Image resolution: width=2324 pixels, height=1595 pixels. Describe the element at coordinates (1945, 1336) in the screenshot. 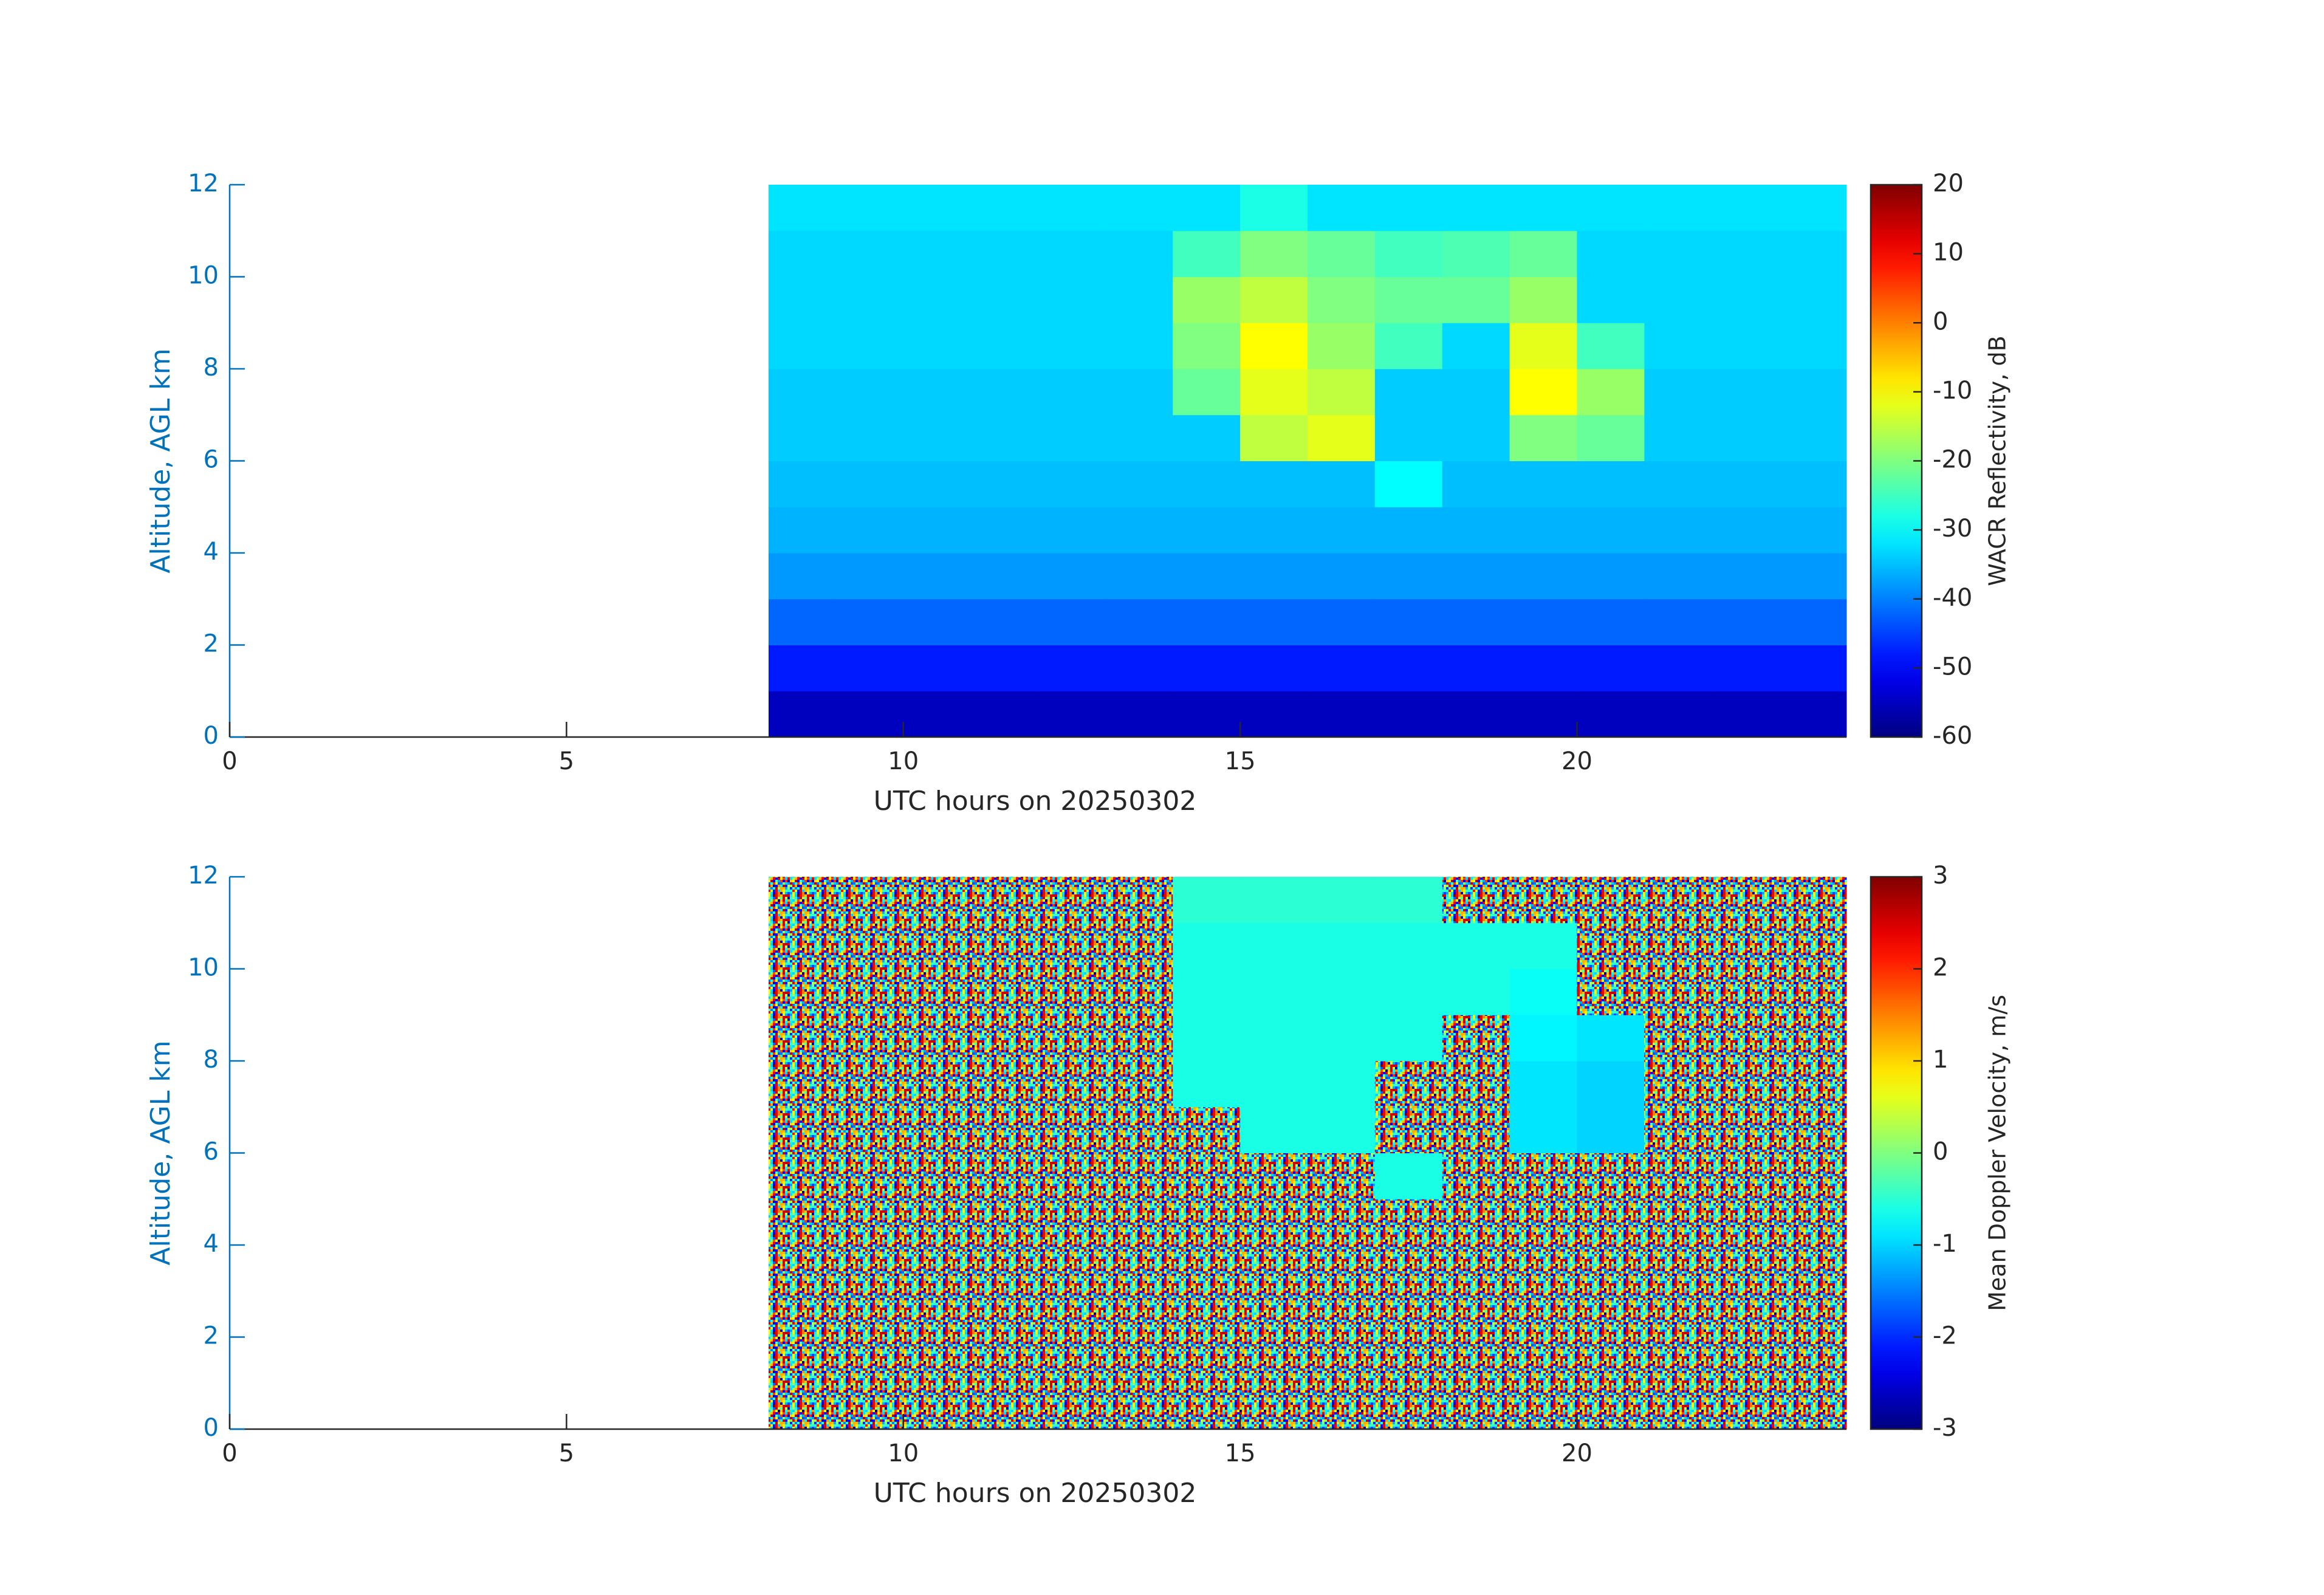

I see `colorbar-tick-label: -2` at that location.